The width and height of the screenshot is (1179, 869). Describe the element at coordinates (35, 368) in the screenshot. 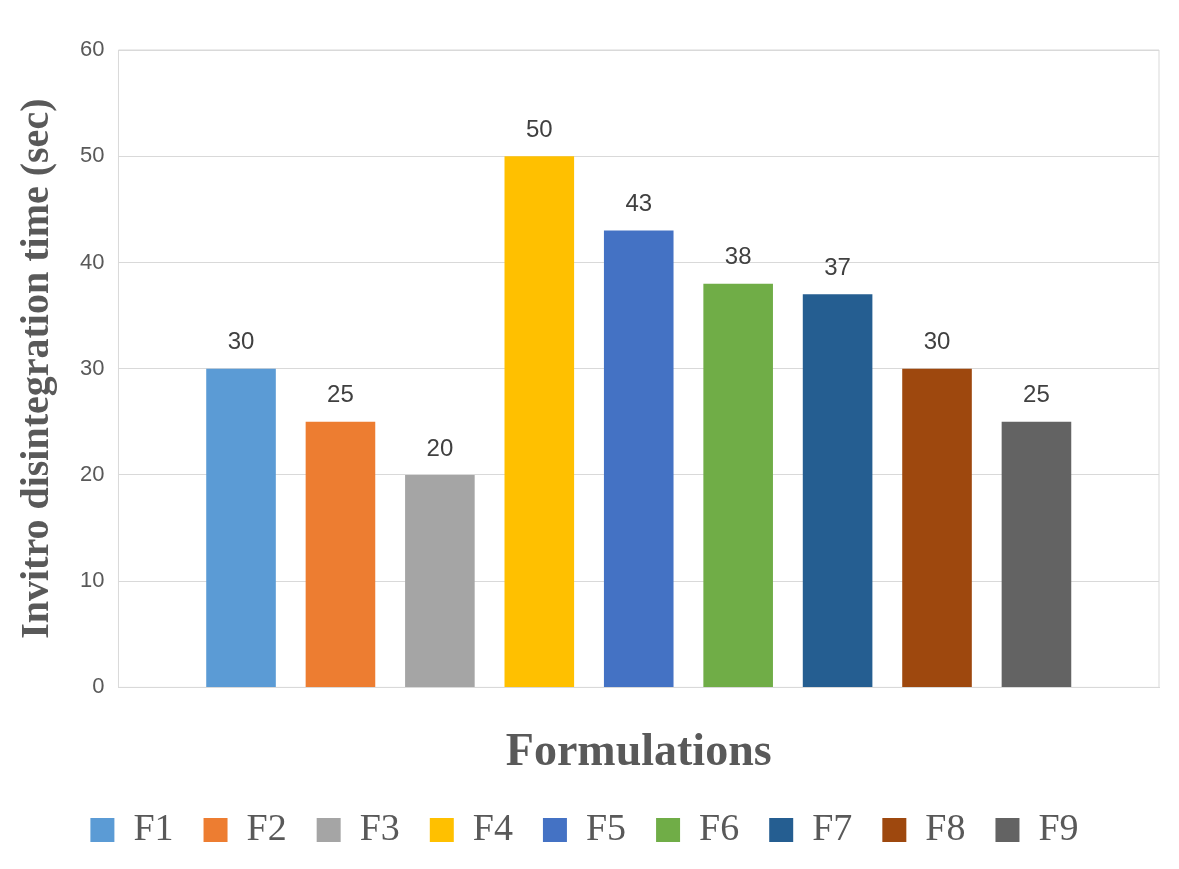

I see `y-axis-title: Invitro disintegration time (sec)` at that location.